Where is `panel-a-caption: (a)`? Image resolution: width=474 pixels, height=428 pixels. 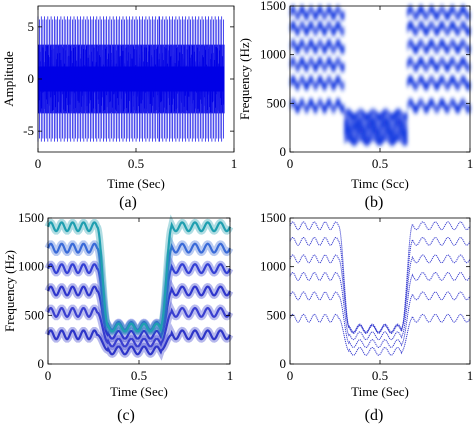
panel-a-caption: (a) is located at coordinates (128, 202).